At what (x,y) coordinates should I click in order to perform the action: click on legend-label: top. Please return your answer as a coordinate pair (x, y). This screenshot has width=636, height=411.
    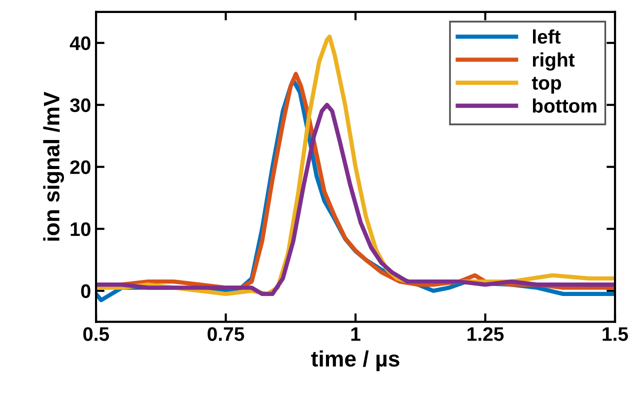
    Looking at the image, I should click on (547, 85).